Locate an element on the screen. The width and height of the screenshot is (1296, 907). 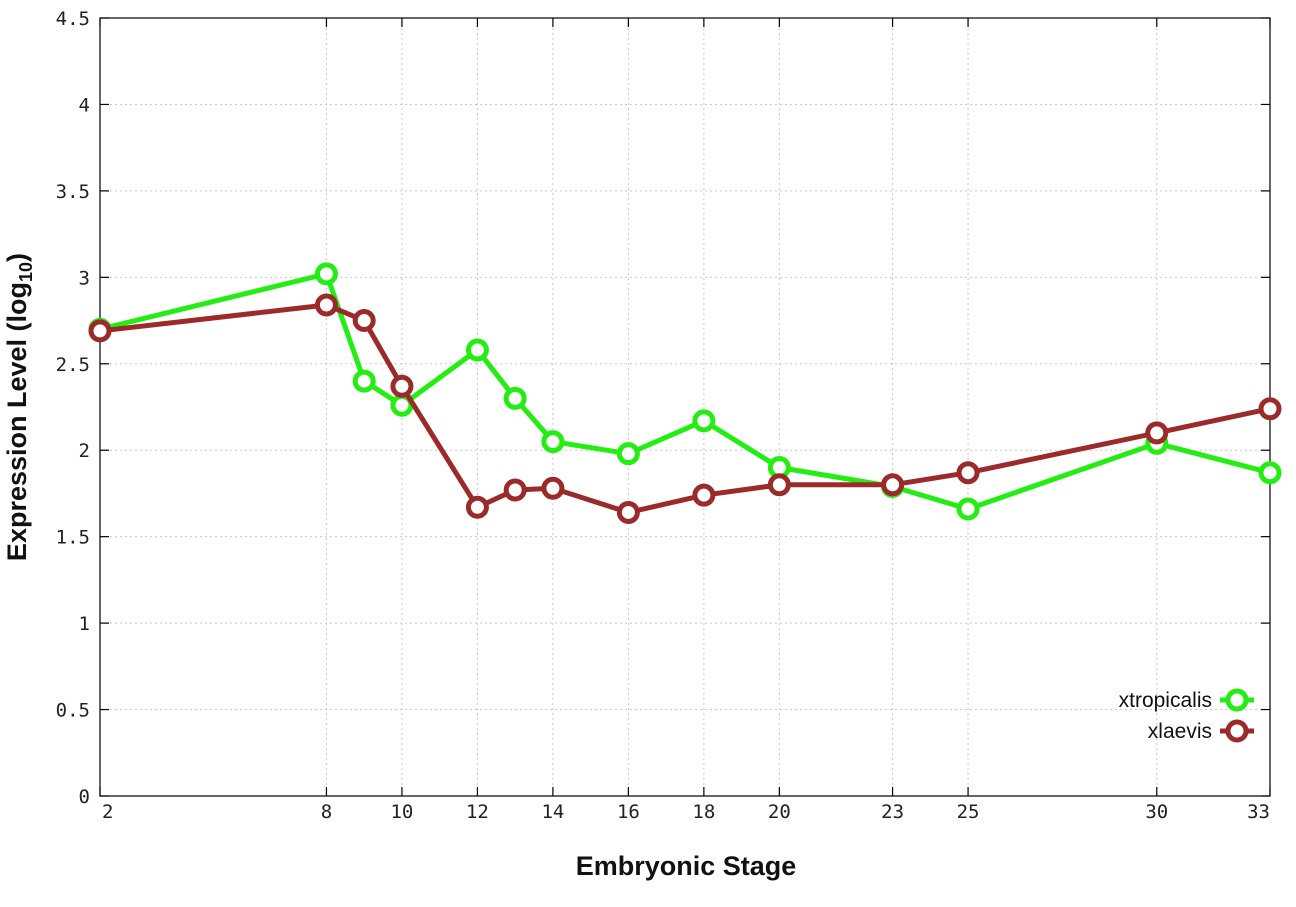
legend-entry-xlaevis: xlaevis is located at coordinates (1201, 731).